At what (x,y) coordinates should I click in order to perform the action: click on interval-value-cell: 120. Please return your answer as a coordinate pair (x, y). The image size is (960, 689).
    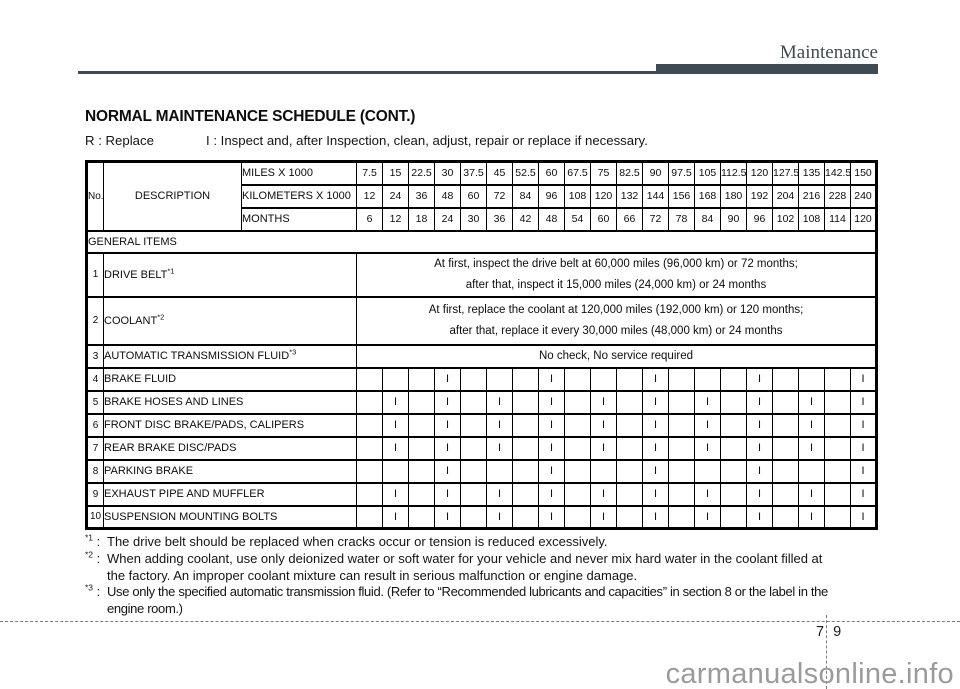
    Looking at the image, I should click on (759, 173).